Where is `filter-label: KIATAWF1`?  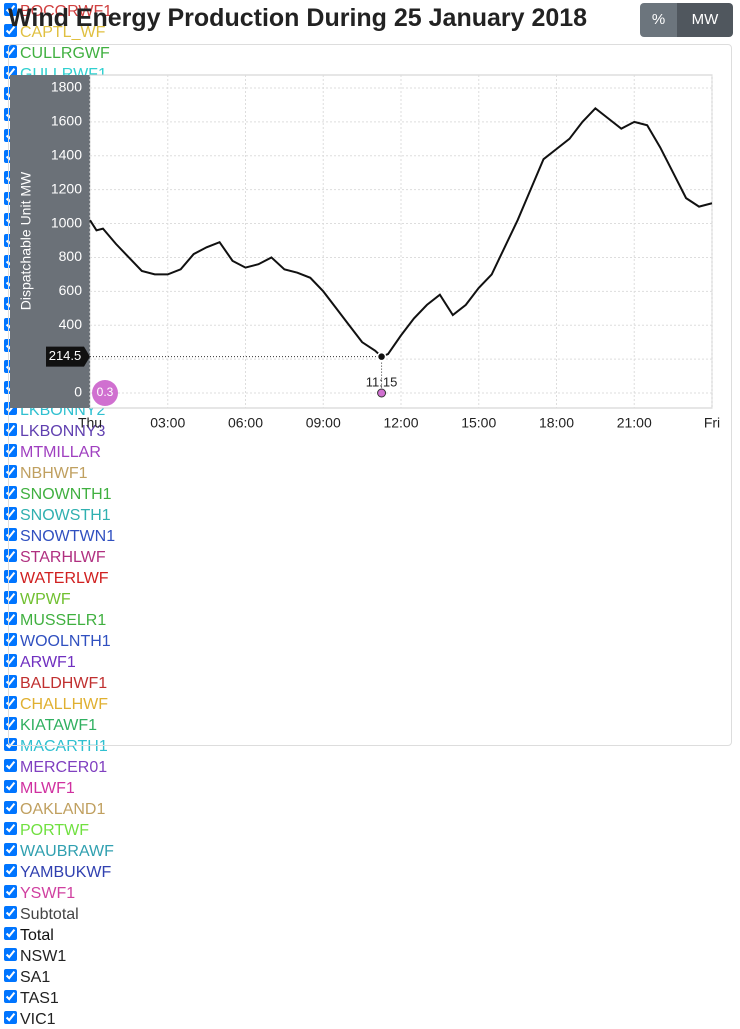 filter-label: KIATAWF1 is located at coordinates (59, 725).